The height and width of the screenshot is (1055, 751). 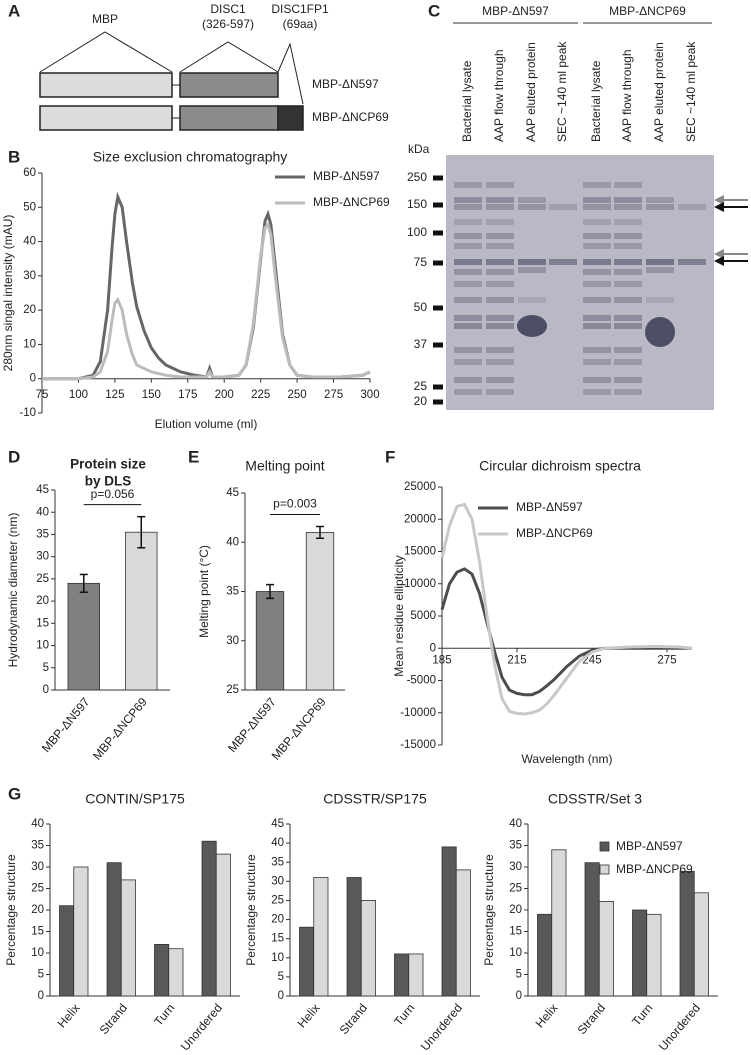 I want to click on y-tick-label: 10, so click(x=277, y=958).